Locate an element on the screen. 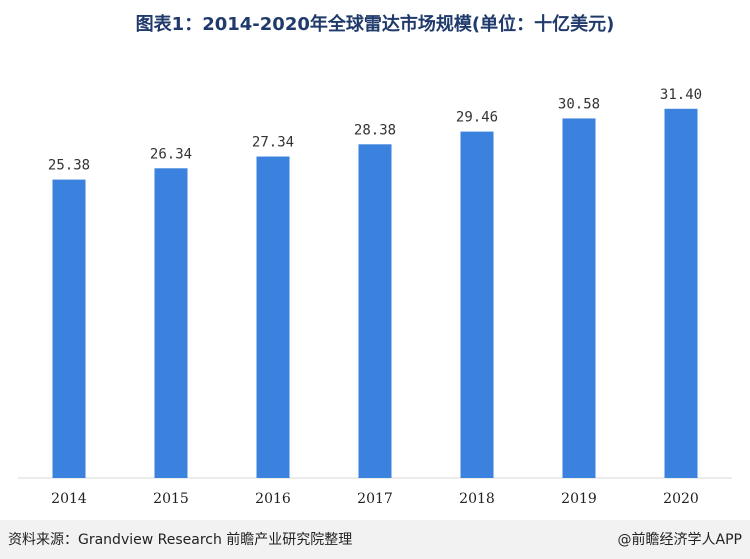 Image resolution: width=750 pixels, height=559 pixels. bar-2020 is located at coordinates (681, 293).